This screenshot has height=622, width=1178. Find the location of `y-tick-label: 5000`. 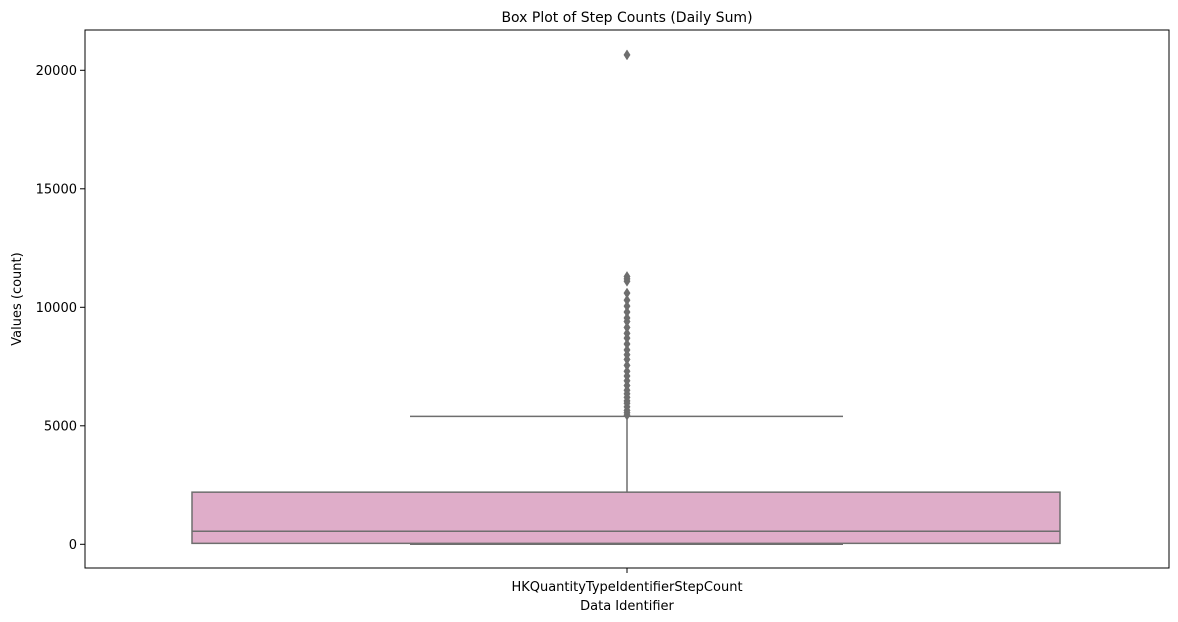

y-tick-label: 5000 is located at coordinates (60, 426).